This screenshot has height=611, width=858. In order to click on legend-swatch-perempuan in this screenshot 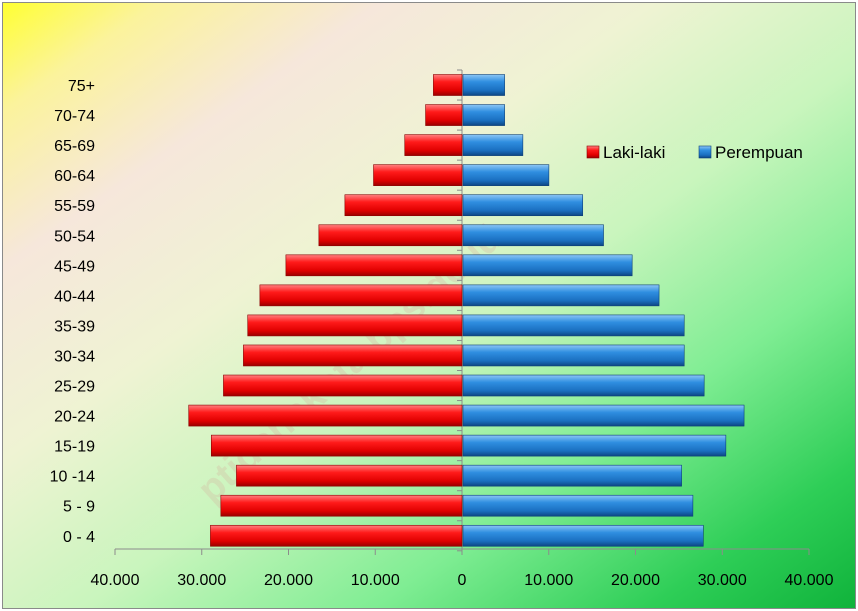, I will do `click(705, 152)`.